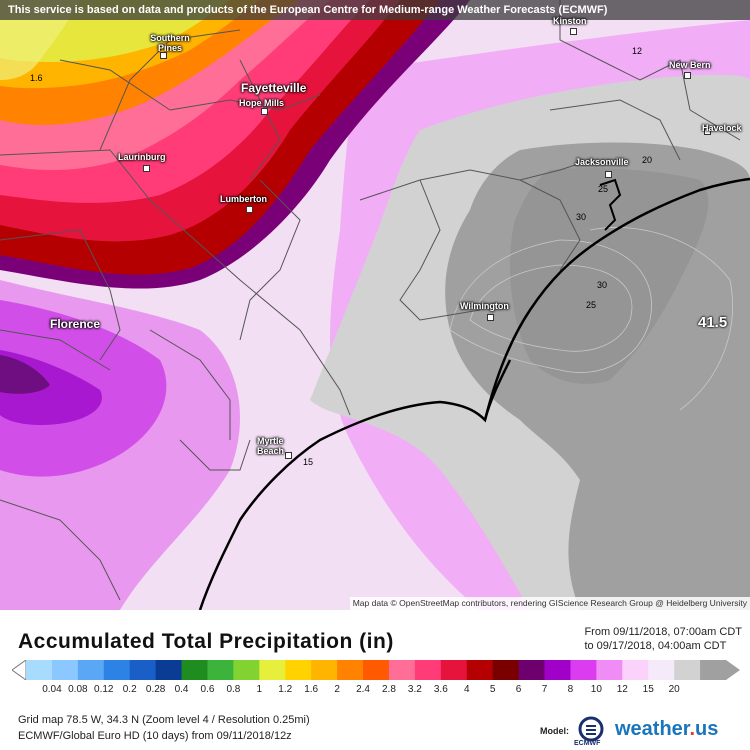 This screenshot has height=750, width=750. What do you see at coordinates (707, 131) in the screenshot?
I see `city-dot-havelock` at bounding box center [707, 131].